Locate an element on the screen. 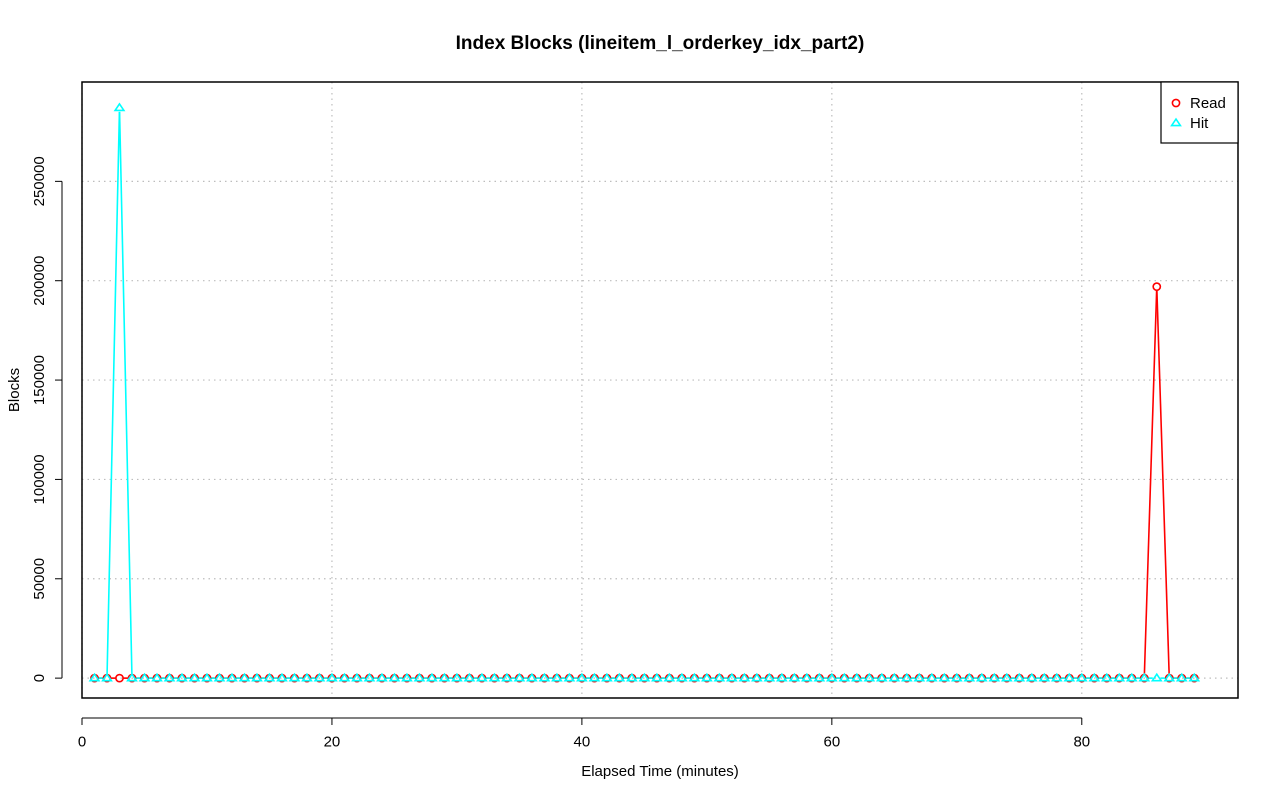 The image size is (1280, 801). y-tick-label-3: 150000 is located at coordinates (39, 380).